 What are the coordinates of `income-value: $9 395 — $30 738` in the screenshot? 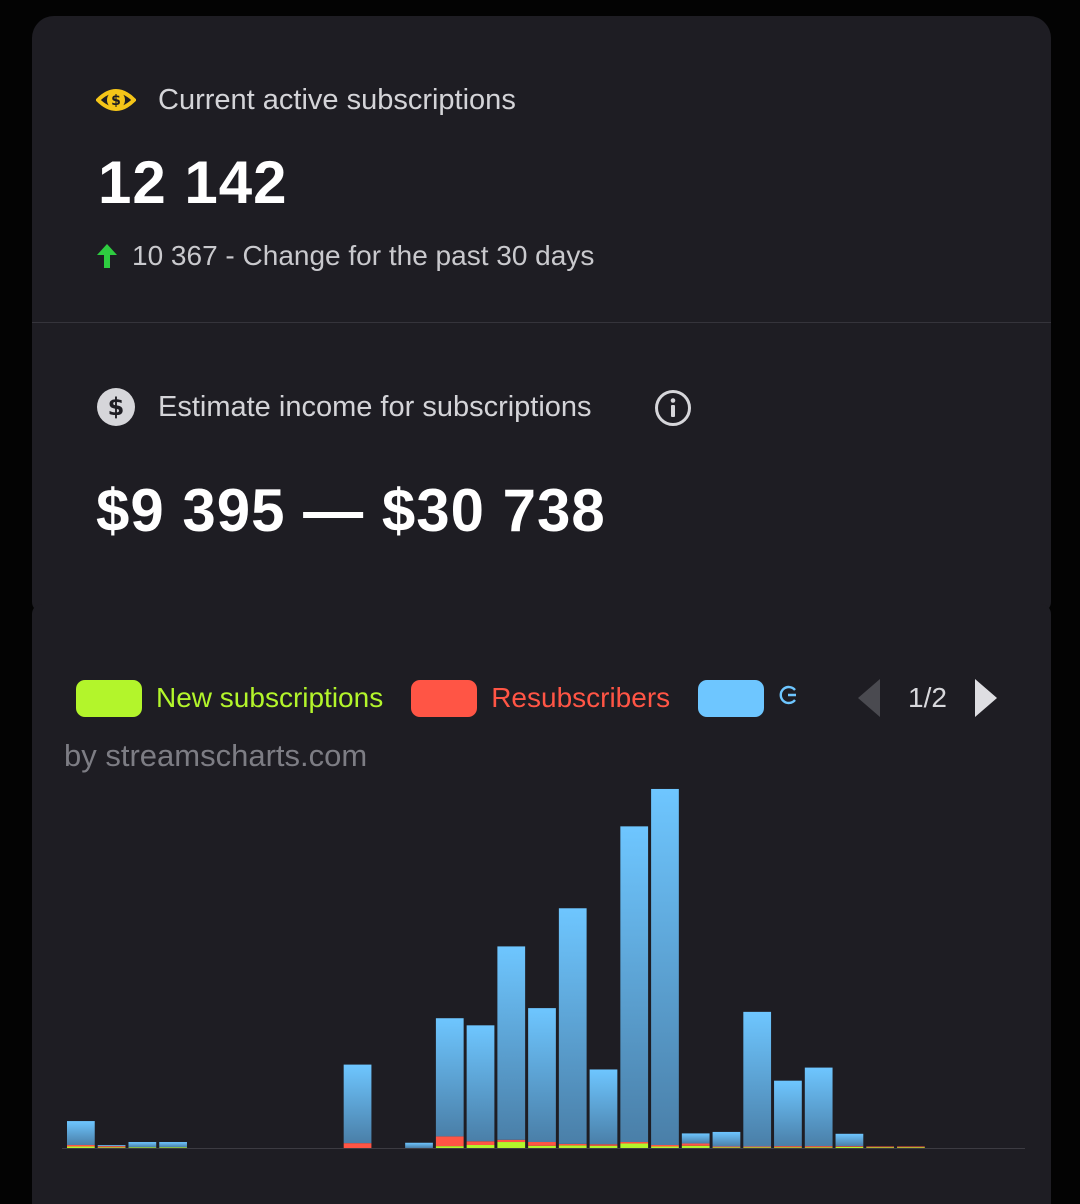 It's located at (351, 510).